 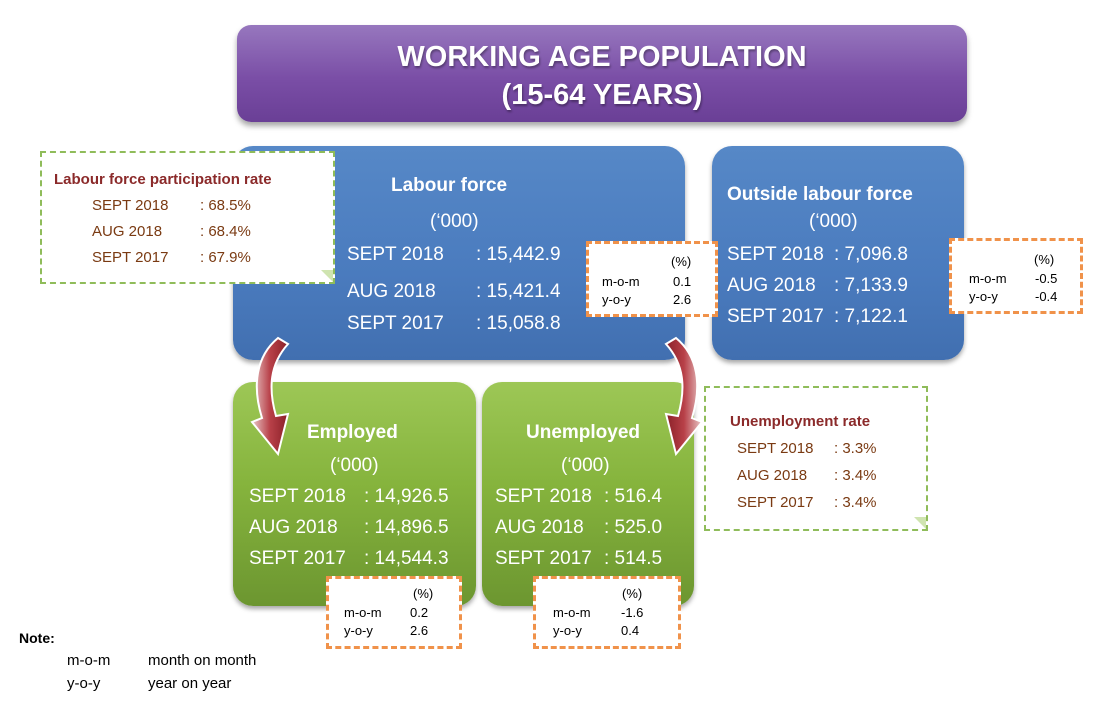 What do you see at coordinates (1044, 259) in the screenshot?
I see `olf-change-pct: (%)` at bounding box center [1044, 259].